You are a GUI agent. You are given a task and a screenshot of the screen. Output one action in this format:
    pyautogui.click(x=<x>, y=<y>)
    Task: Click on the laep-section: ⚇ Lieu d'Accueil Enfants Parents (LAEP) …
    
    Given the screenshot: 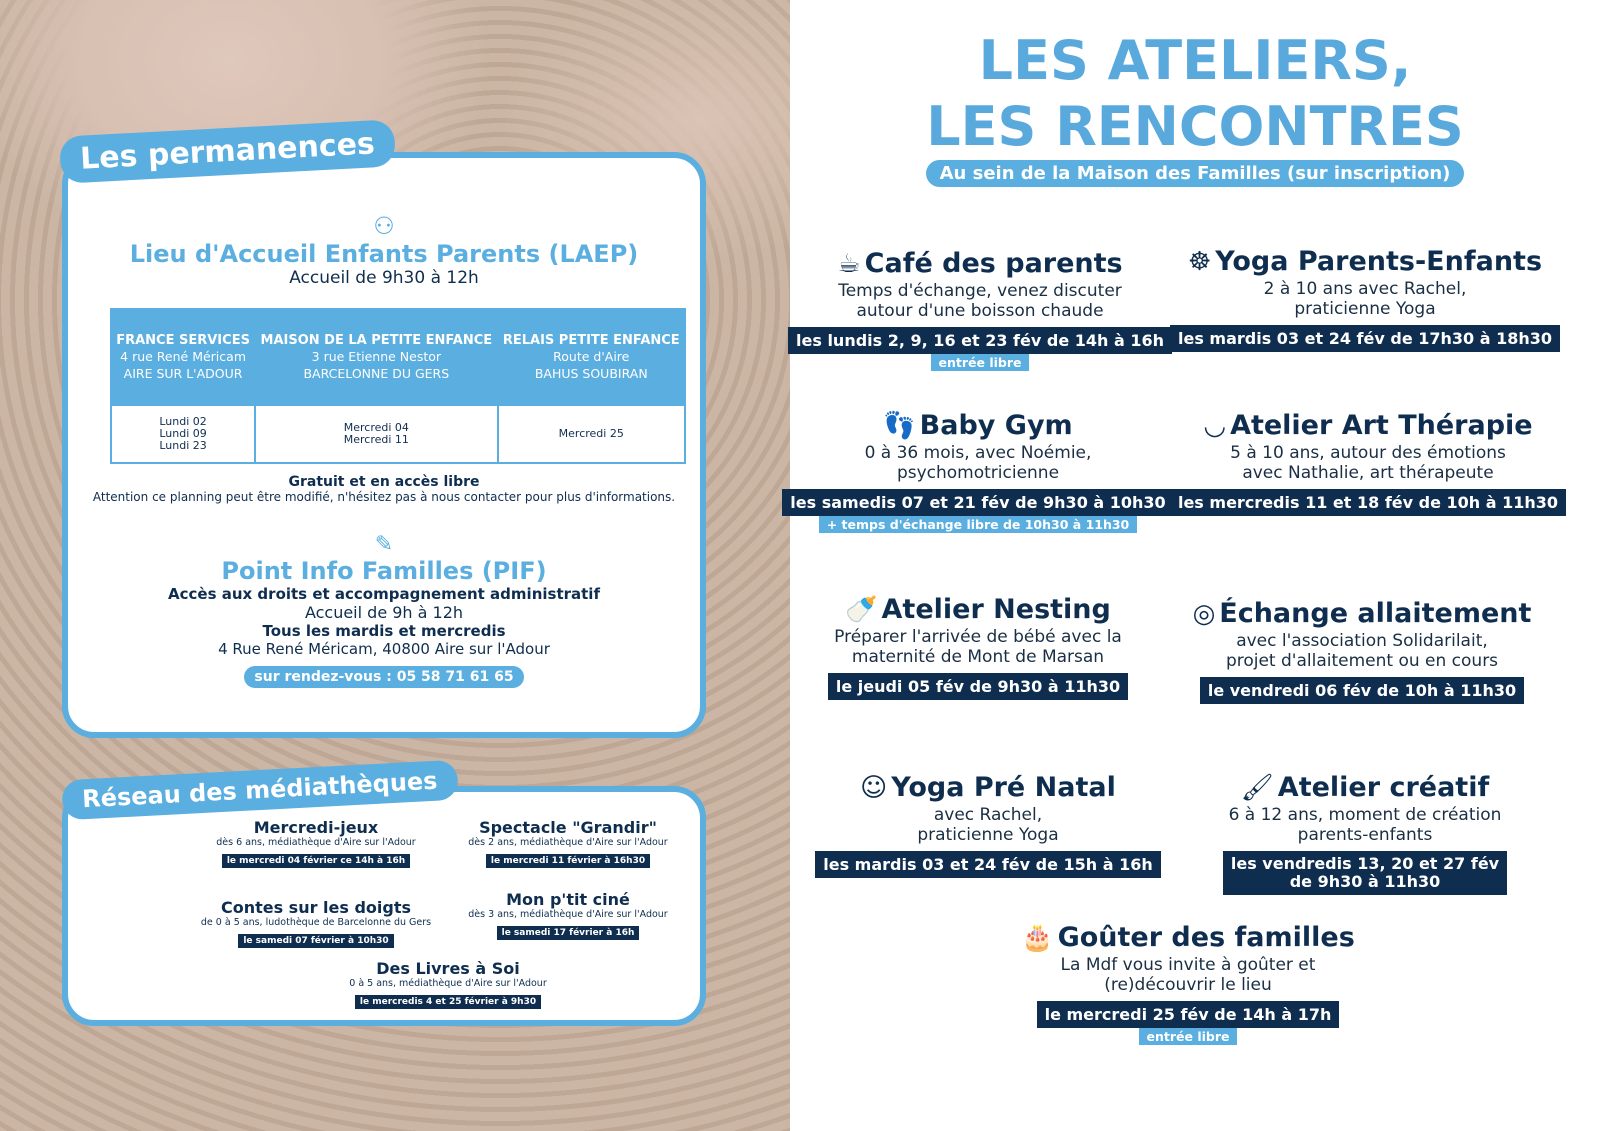 What is the action you would take?
    pyautogui.click(x=384, y=250)
    